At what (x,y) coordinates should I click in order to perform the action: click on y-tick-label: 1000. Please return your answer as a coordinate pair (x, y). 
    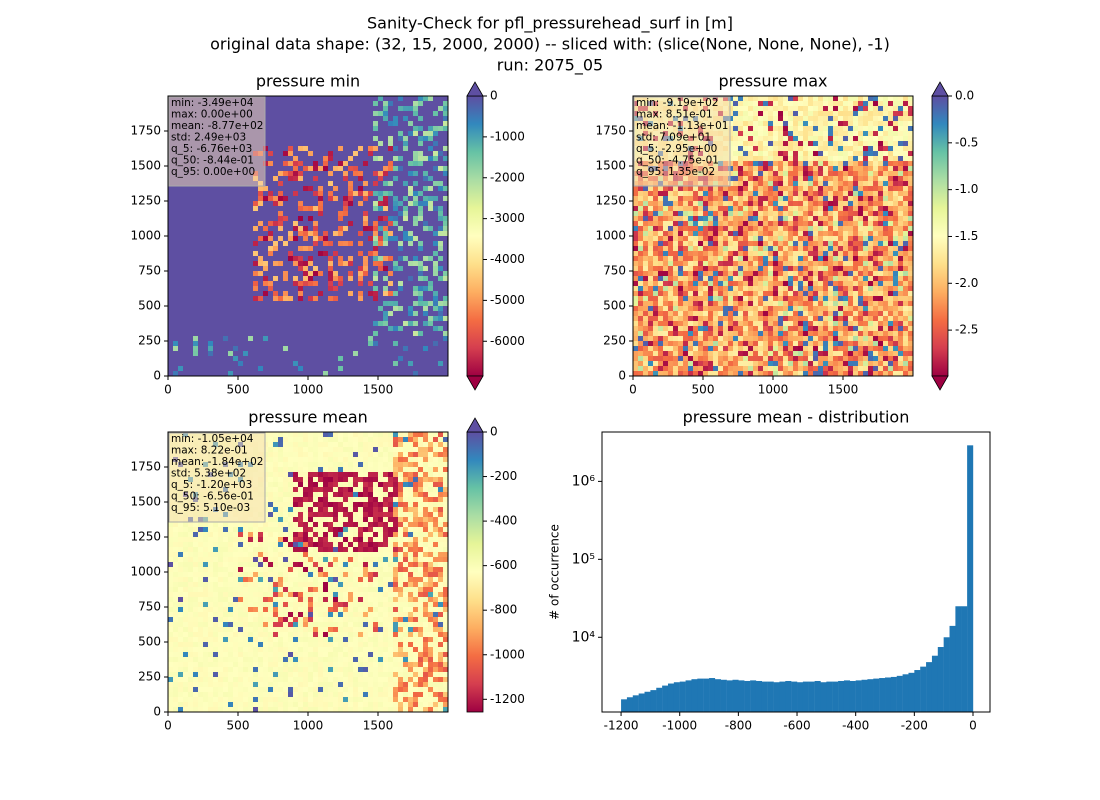
    Looking at the image, I should click on (145, 236).